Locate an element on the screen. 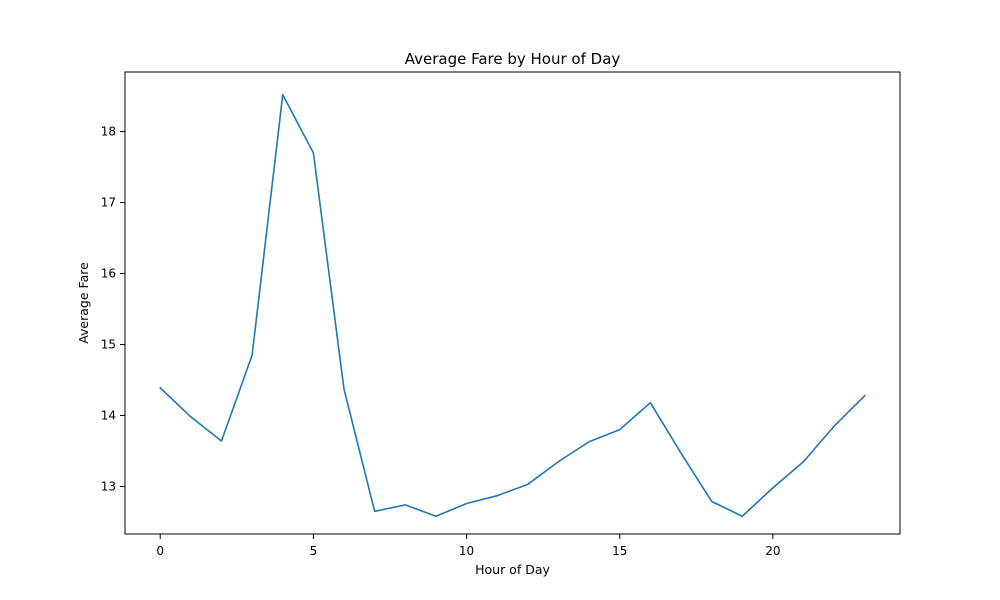 Image resolution: width=1000 pixels, height=600 pixels. y-tick-label: 13 is located at coordinates (108, 486).